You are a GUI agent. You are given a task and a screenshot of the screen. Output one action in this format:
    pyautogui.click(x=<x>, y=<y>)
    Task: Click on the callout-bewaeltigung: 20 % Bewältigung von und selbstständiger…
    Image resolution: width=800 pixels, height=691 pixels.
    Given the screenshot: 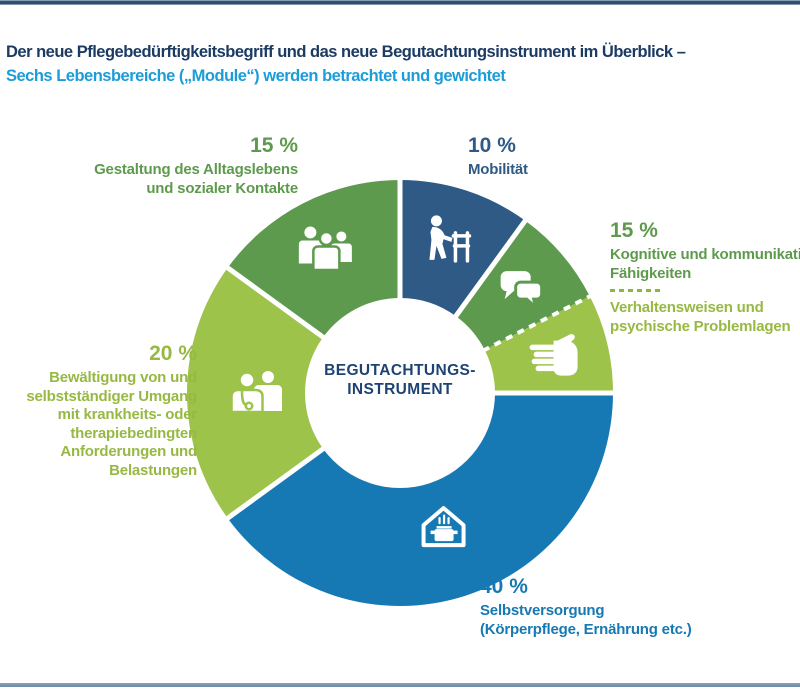 What is the action you would take?
    pyautogui.click(x=111, y=411)
    